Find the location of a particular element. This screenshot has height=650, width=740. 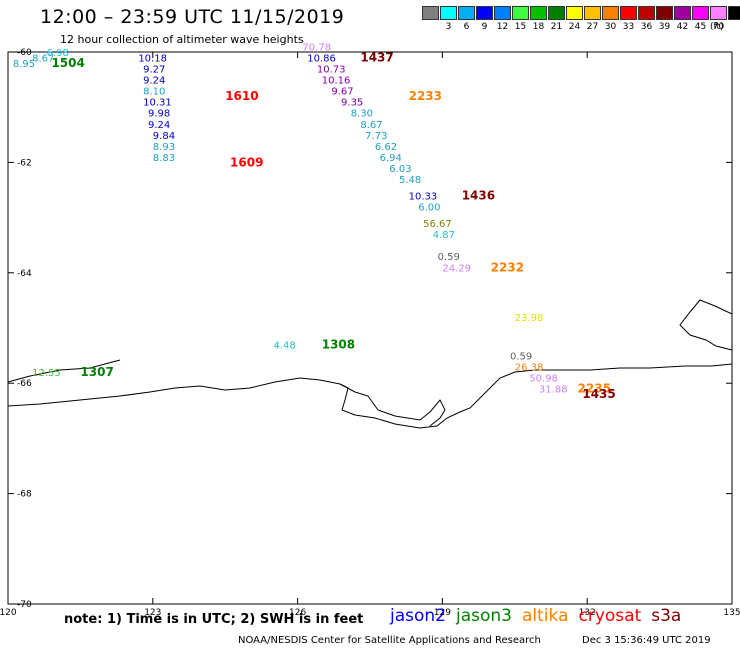

scale-label-9: 27 is located at coordinates (592, 27).